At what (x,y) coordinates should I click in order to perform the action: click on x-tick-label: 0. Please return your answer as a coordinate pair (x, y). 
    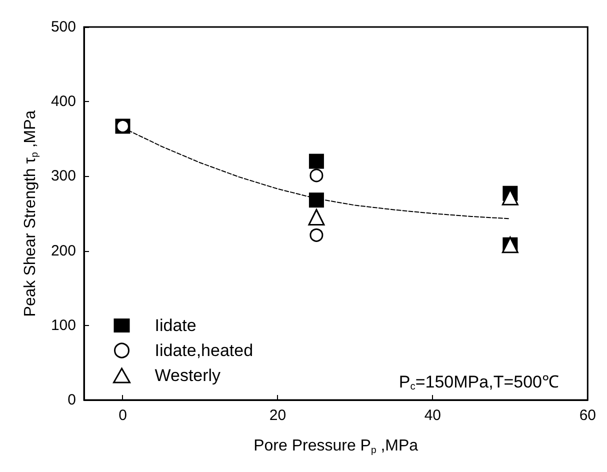
    Looking at the image, I should click on (122, 415).